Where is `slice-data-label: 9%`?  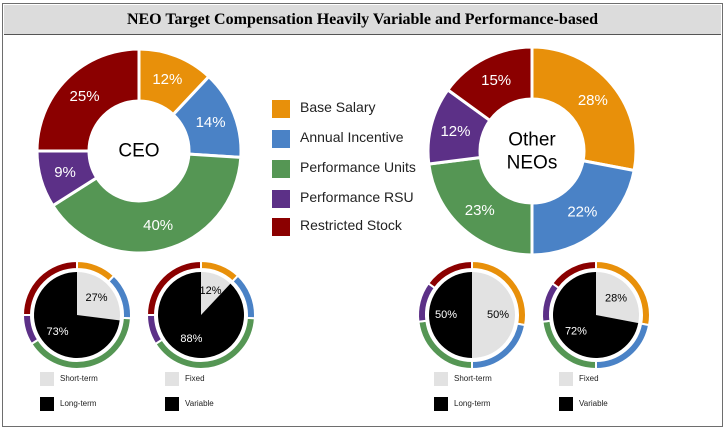
slice-data-label: 9% is located at coordinates (65, 172).